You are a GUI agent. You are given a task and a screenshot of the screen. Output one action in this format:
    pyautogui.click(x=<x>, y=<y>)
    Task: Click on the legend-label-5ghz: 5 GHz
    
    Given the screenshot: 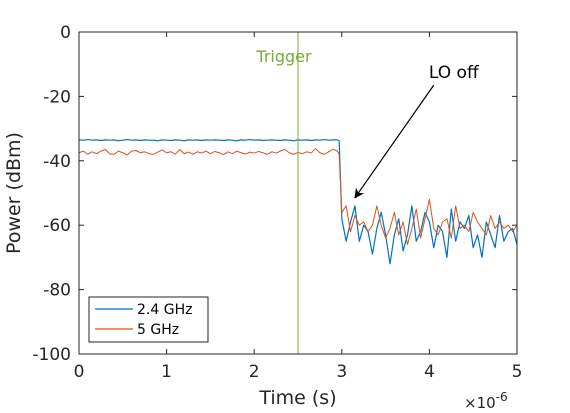 What is the action you would take?
    pyautogui.click(x=158, y=330)
    